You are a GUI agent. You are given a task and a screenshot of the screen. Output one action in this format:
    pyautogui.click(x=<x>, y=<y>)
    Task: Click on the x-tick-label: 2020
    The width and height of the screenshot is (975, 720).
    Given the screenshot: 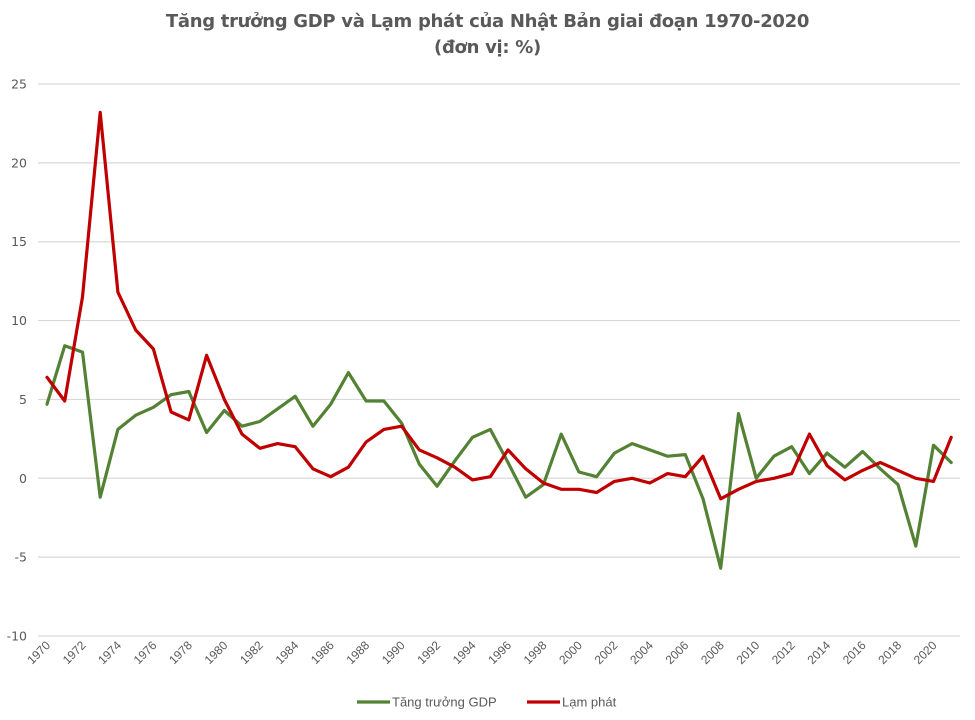 What is the action you would take?
    pyautogui.click(x=925, y=652)
    